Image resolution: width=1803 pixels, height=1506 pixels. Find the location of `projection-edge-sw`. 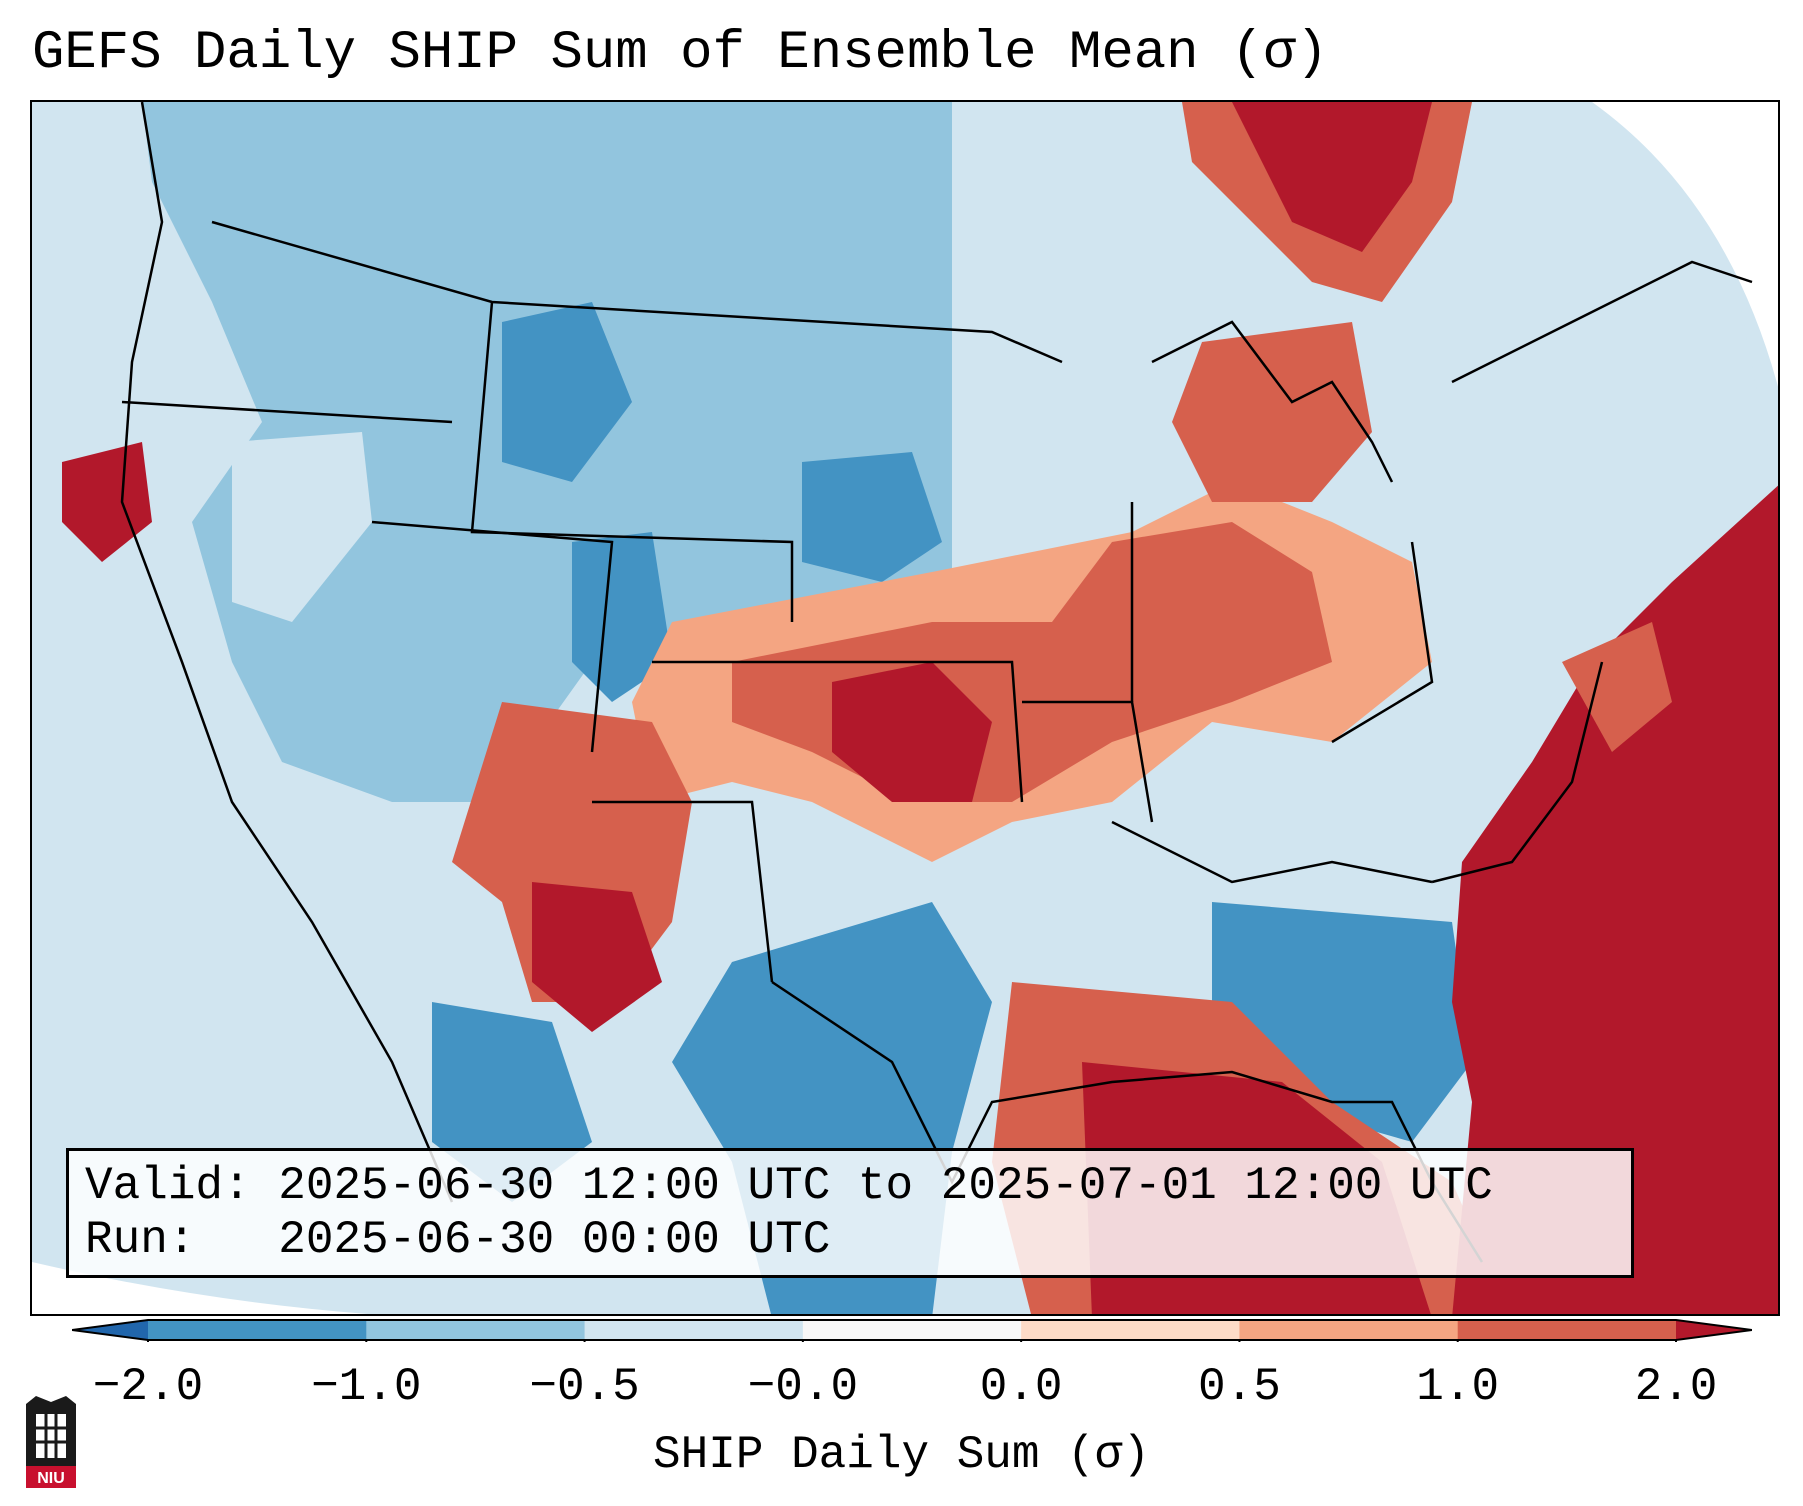

projection-edge-sw is located at coordinates (200, 1288).